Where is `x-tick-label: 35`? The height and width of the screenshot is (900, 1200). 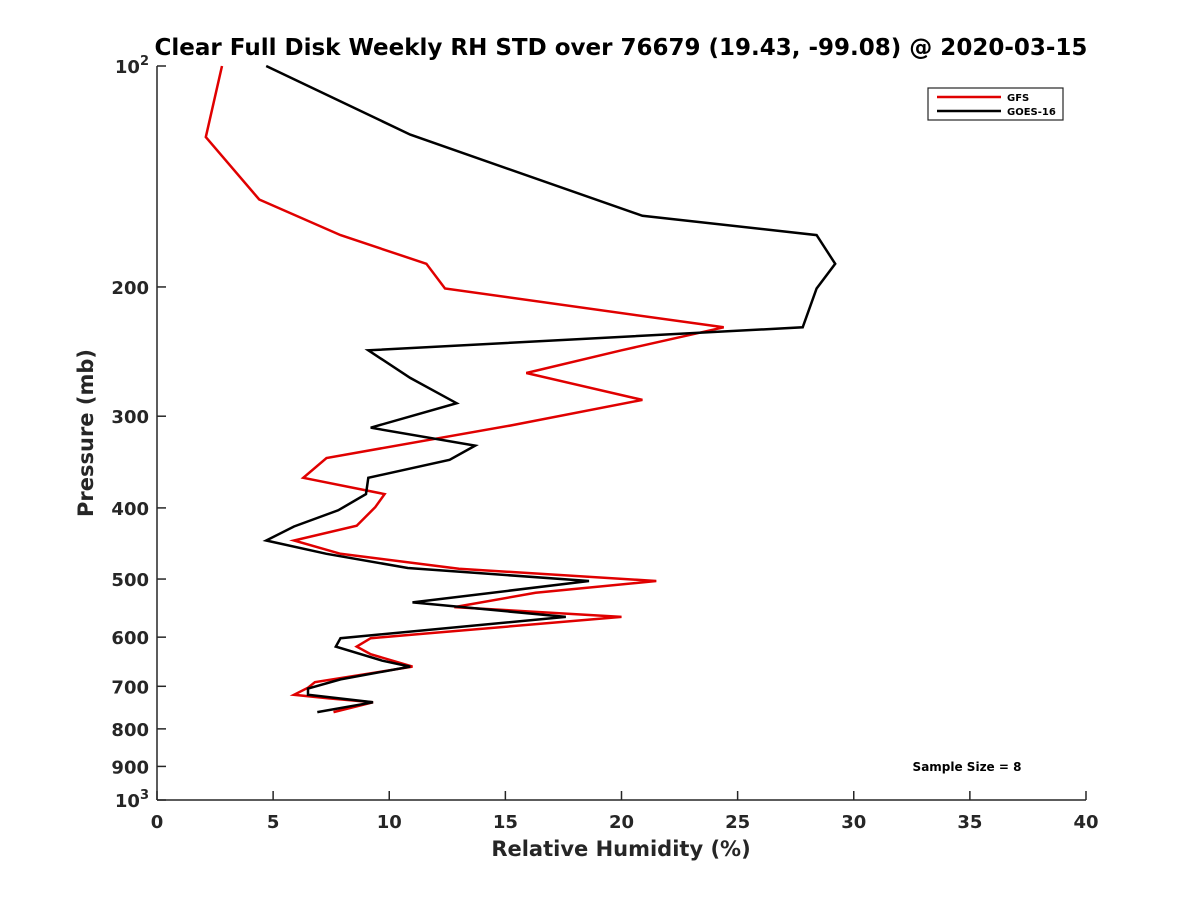 x-tick-label: 35 is located at coordinates (969, 822).